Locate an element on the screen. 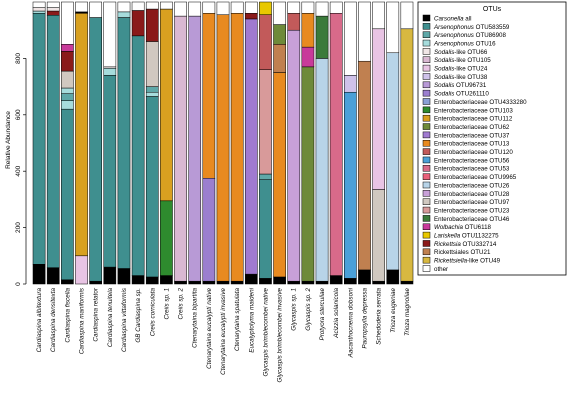 Image resolution: width=567 pixels, height=409 pixels. x-tick-label: Trioza magnoliae is located at coordinates (407, 312).